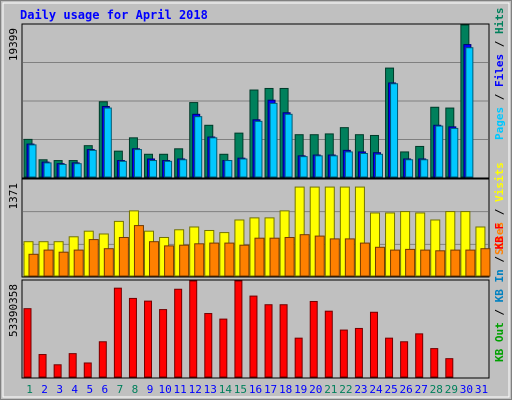 The image size is (512, 400). I want to click on x-tick-label-day-29: 29, so click(451, 389).